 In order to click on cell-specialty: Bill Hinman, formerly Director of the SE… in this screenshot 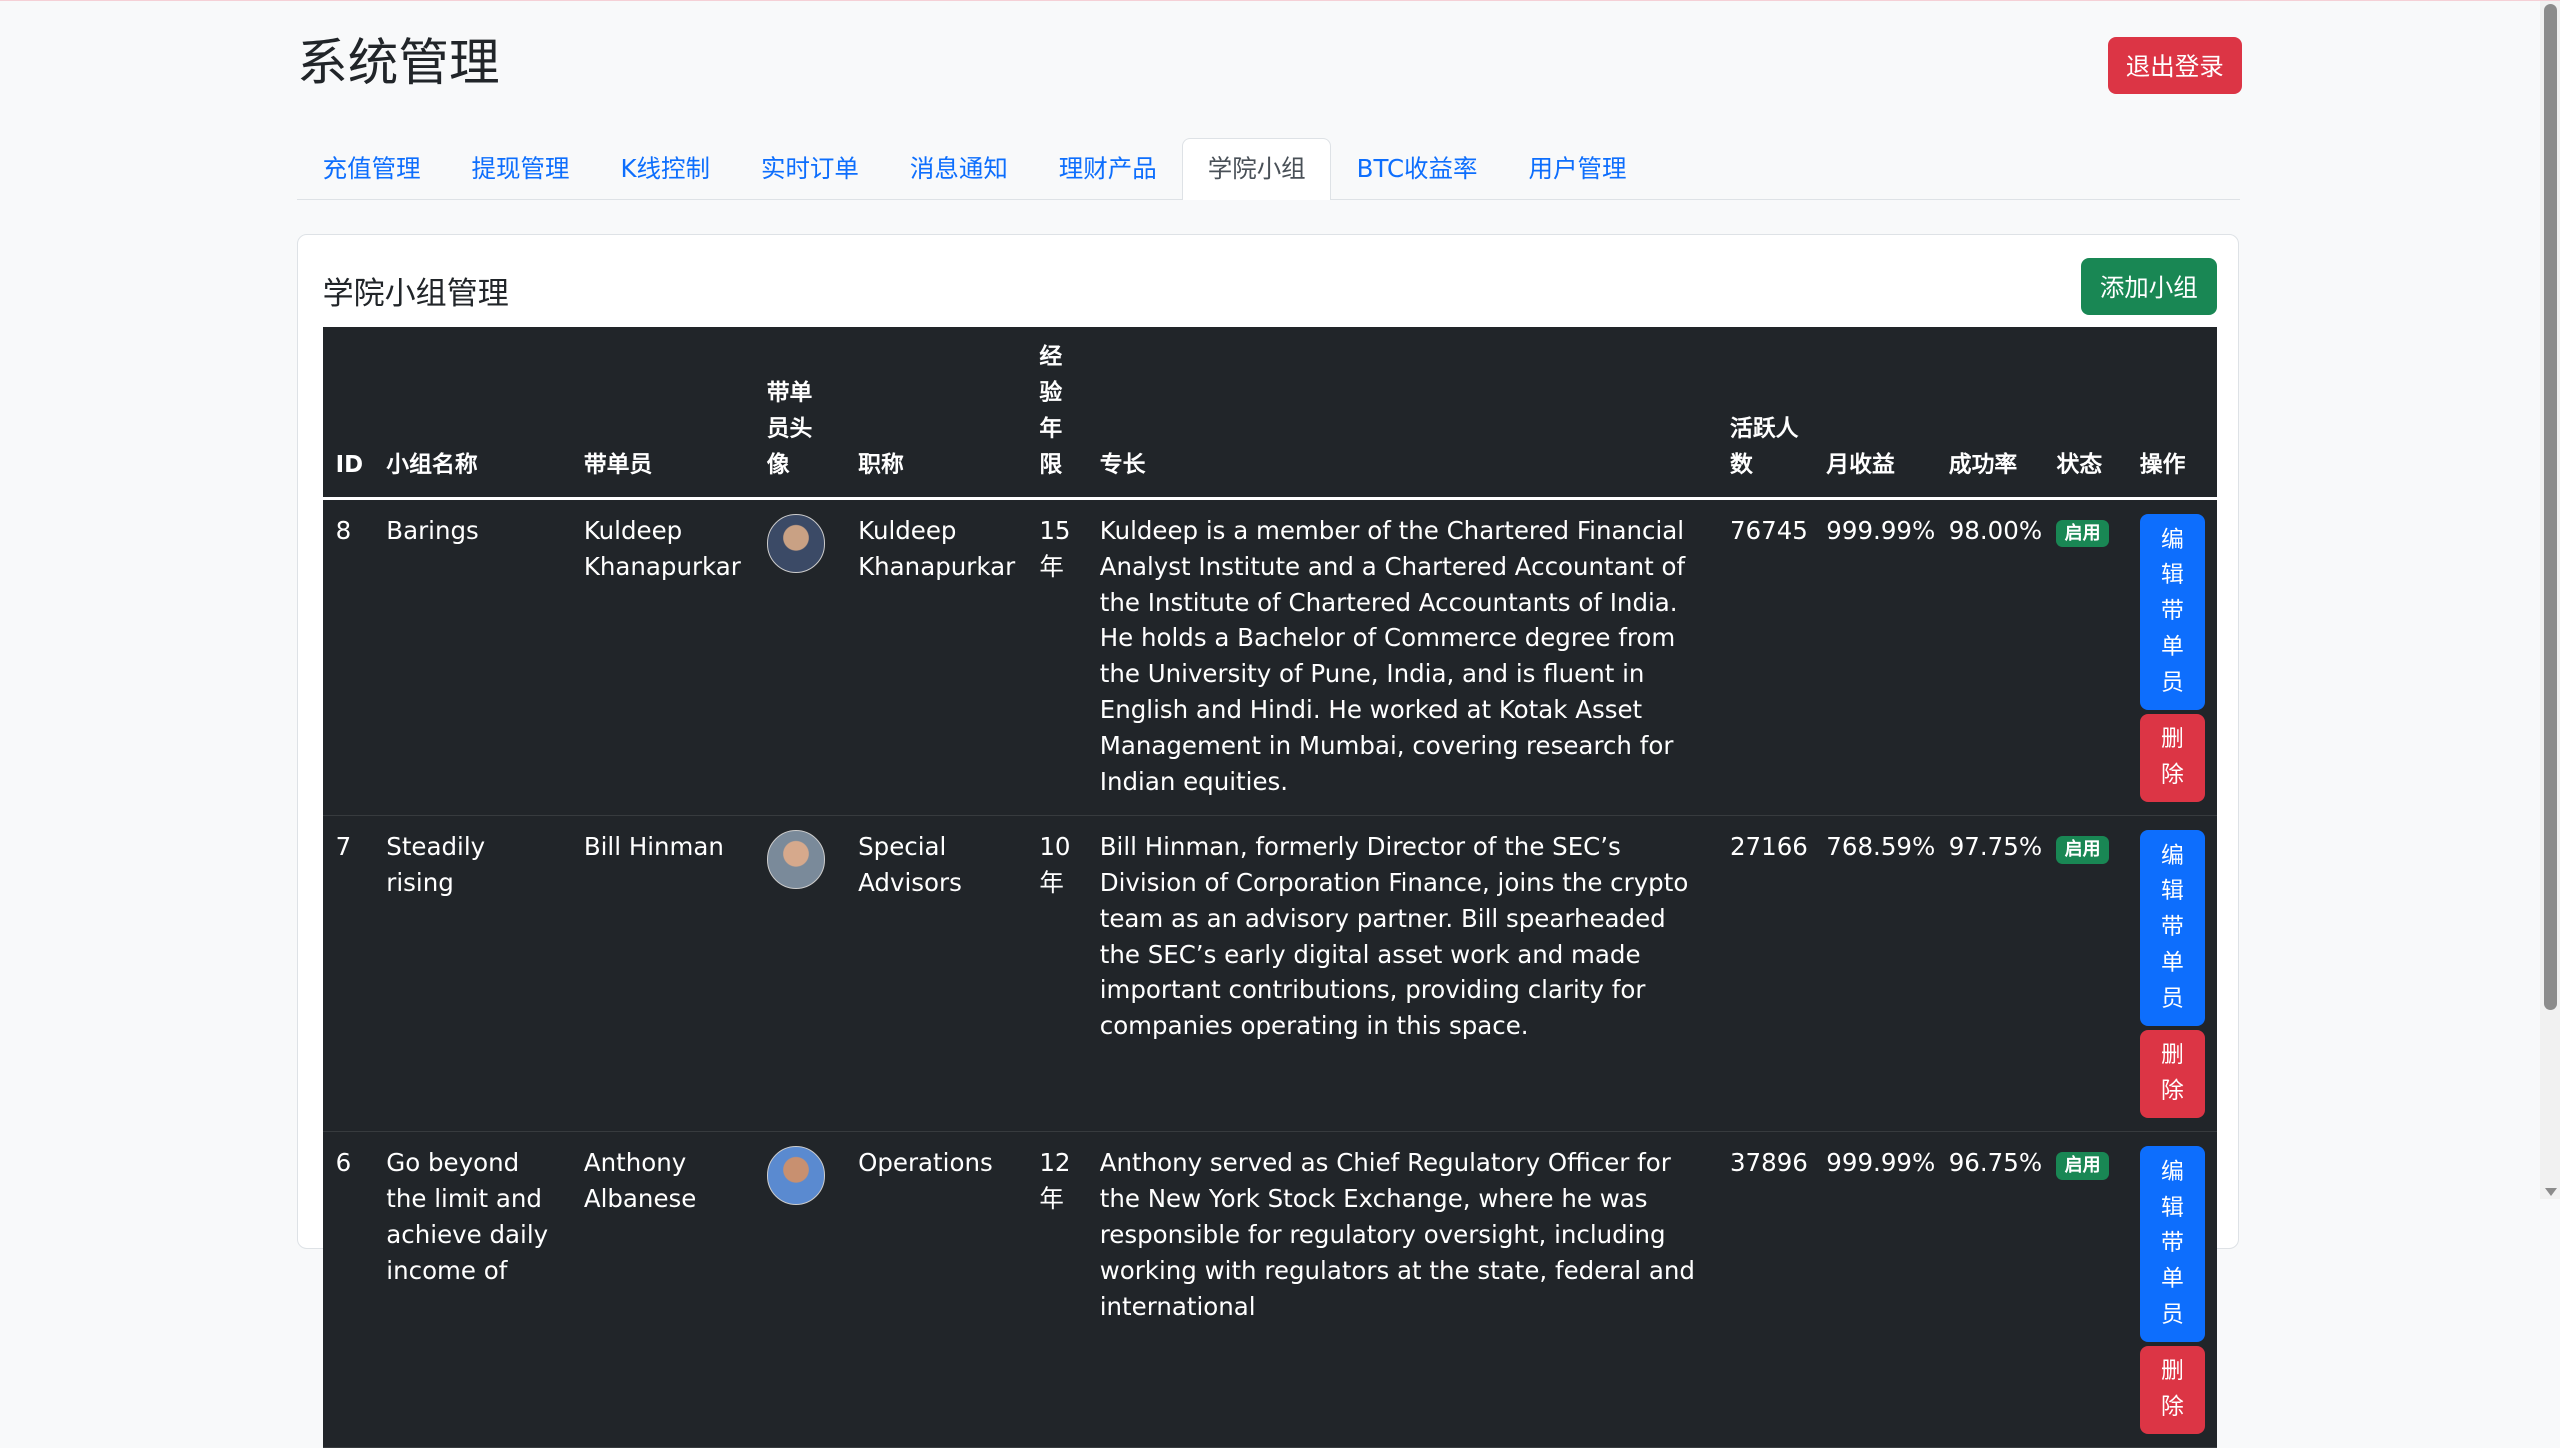, I will do `click(1401, 973)`.